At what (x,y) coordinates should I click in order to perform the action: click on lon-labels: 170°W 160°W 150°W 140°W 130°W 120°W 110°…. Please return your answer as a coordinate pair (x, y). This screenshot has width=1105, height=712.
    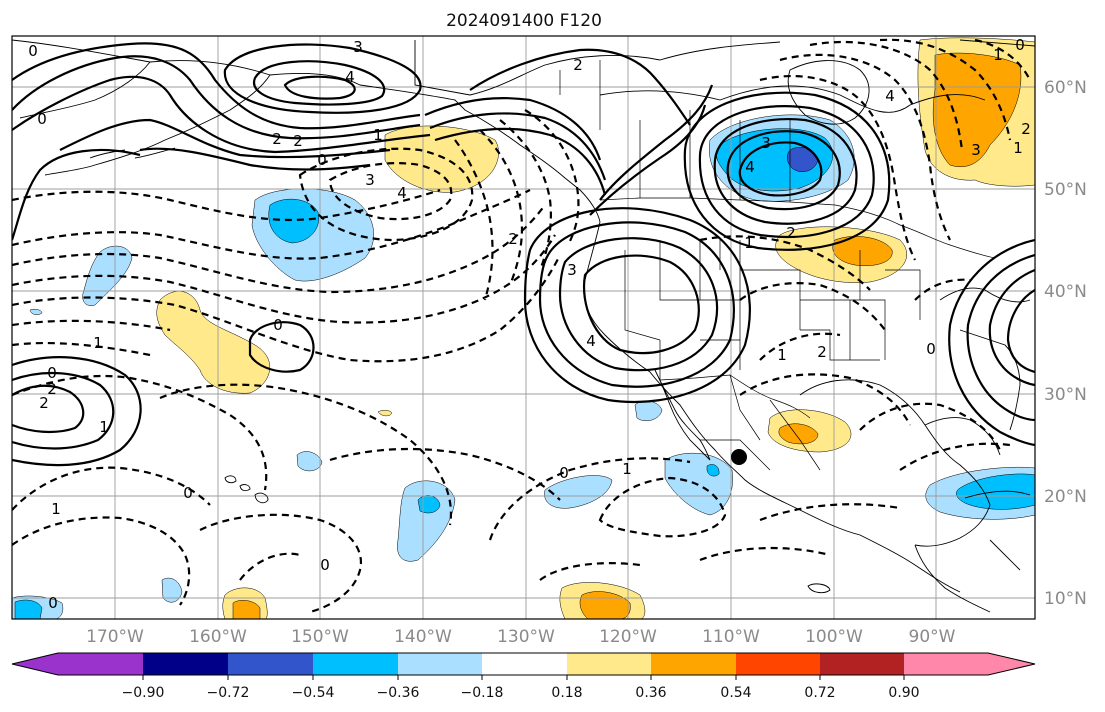
    Looking at the image, I should click on (521, 637).